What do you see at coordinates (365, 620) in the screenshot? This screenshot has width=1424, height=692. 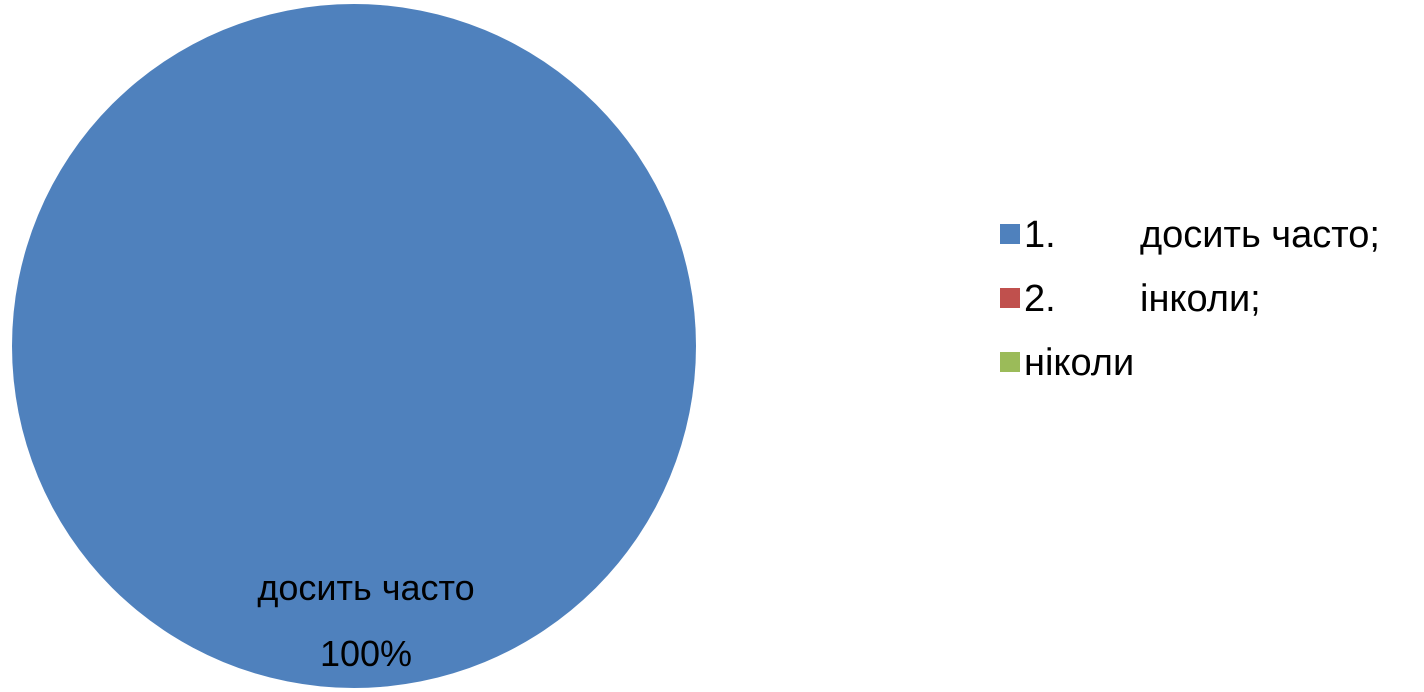 I see `data-labels: досить часто 100%` at bounding box center [365, 620].